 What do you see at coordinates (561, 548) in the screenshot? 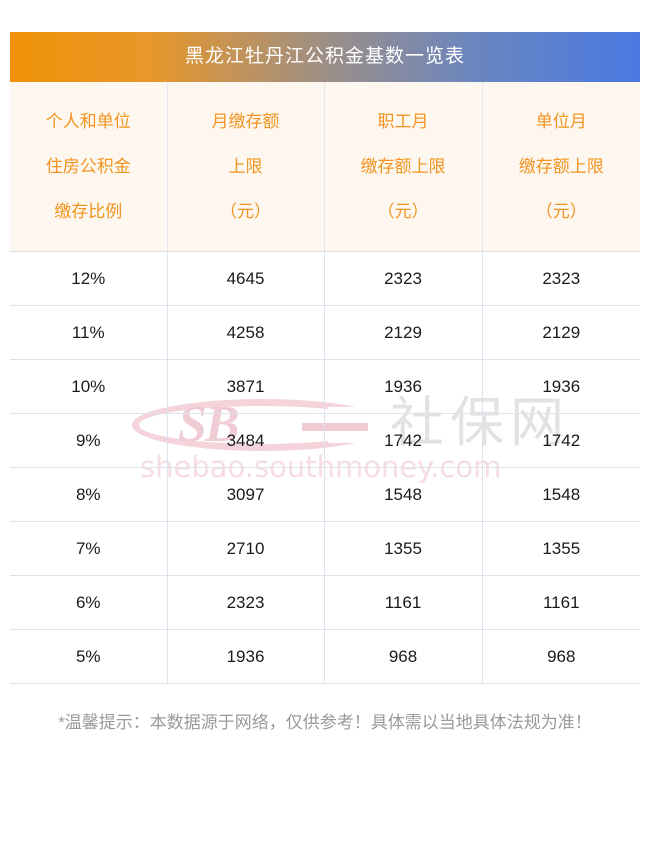
I see `cell-employer-cap: 1355` at bounding box center [561, 548].